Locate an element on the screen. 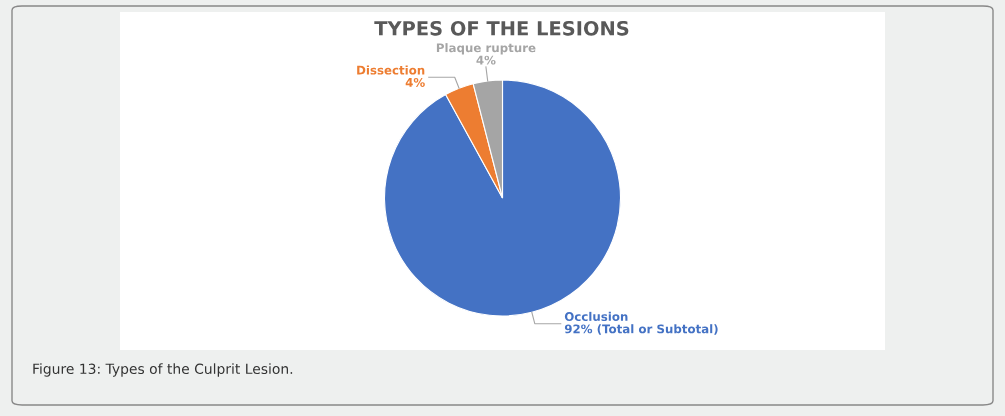  pie-slice is located at coordinates (474, 141).